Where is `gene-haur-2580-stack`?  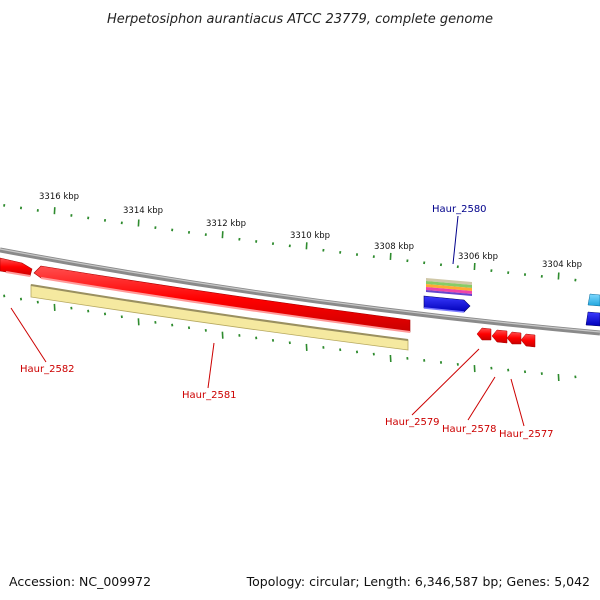 gene-haur-2580-stack is located at coordinates (449, 287).